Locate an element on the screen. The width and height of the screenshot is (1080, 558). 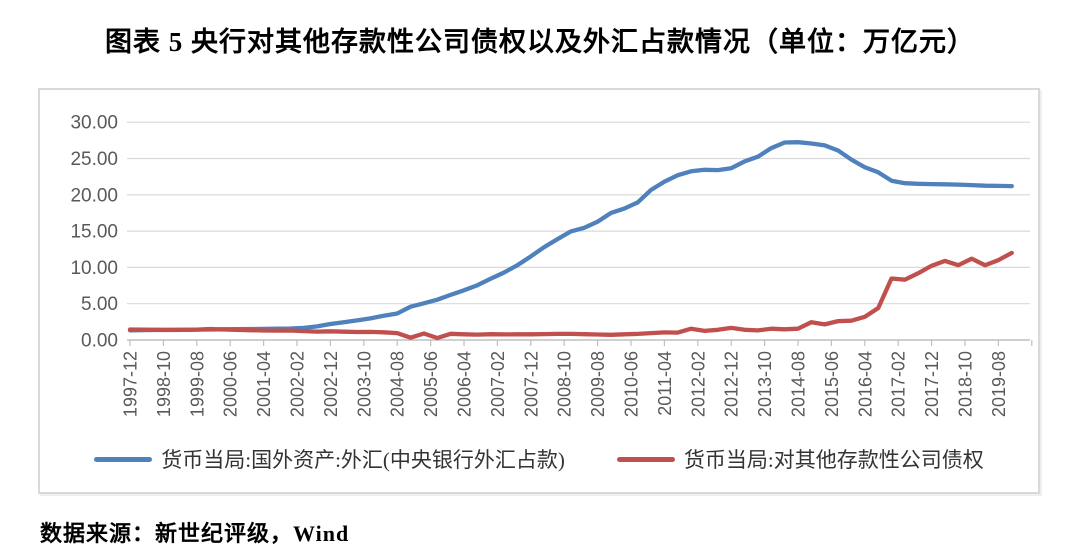
y-tick-label: 30.00 is located at coordinates (94, 123).